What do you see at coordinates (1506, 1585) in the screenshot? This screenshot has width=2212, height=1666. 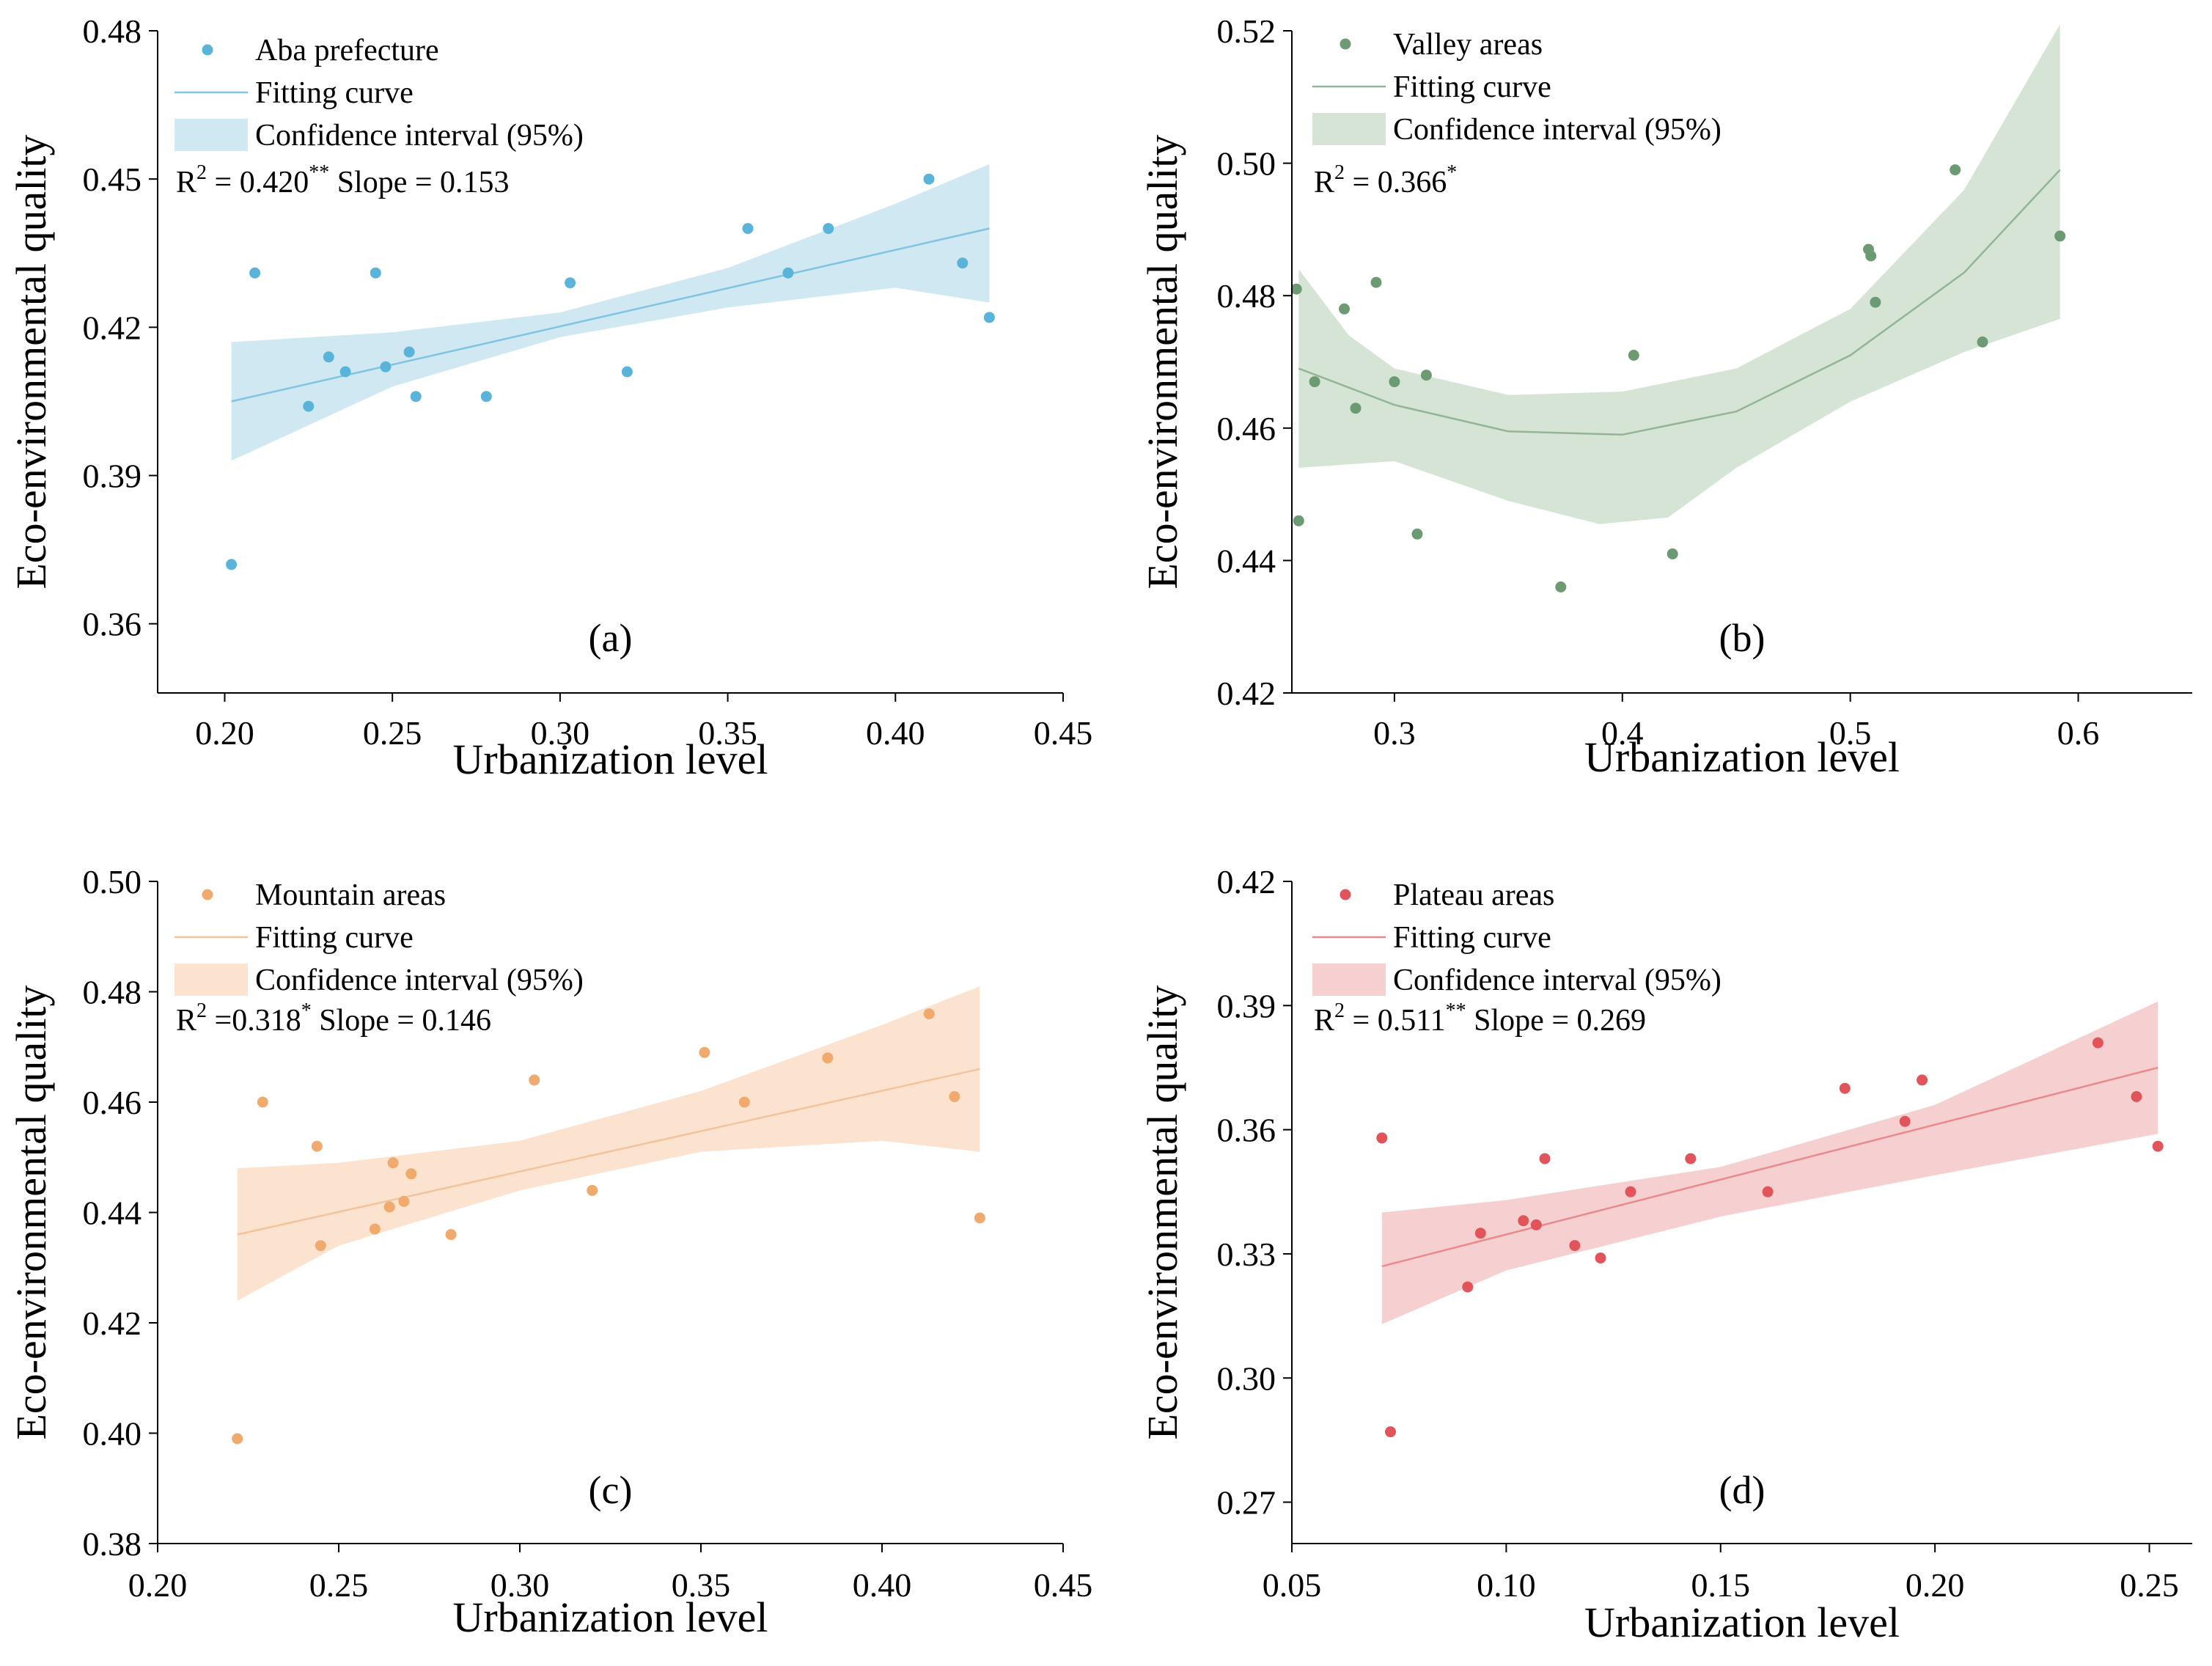 I see `x-tick-label: 0.10` at bounding box center [1506, 1585].